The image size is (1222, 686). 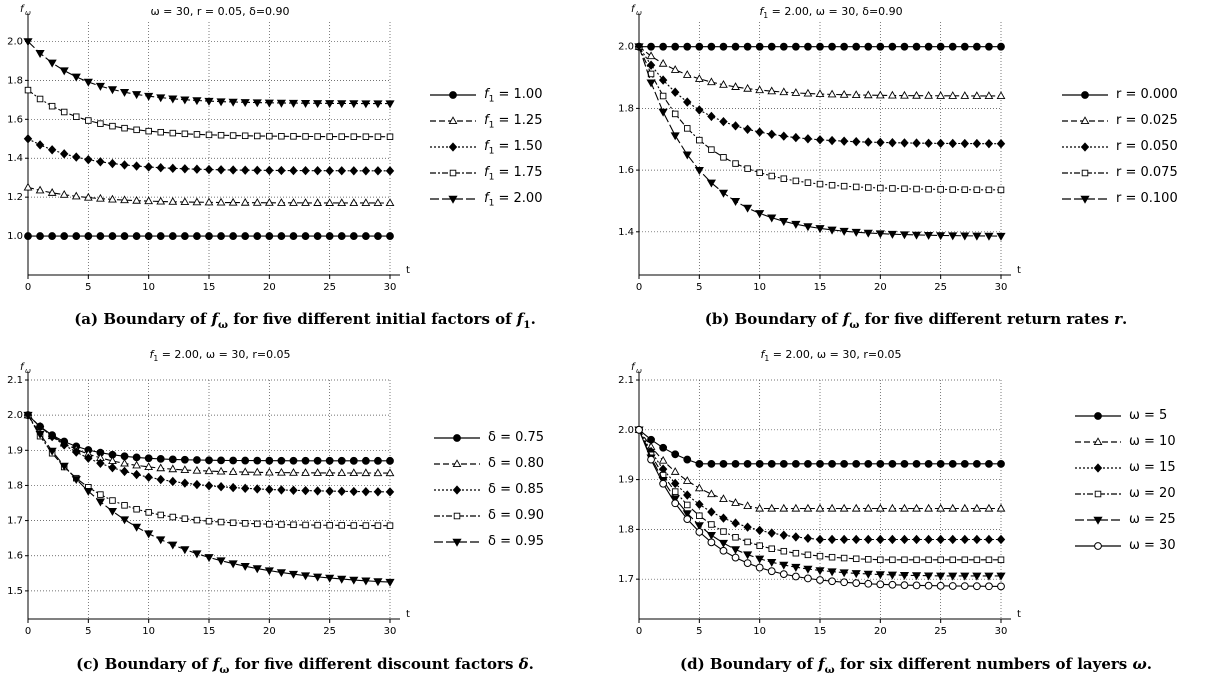 What do you see at coordinates (390, 631) in the screenshot?
I see `x-tick-label: 30` at bounding box center [390, 631].